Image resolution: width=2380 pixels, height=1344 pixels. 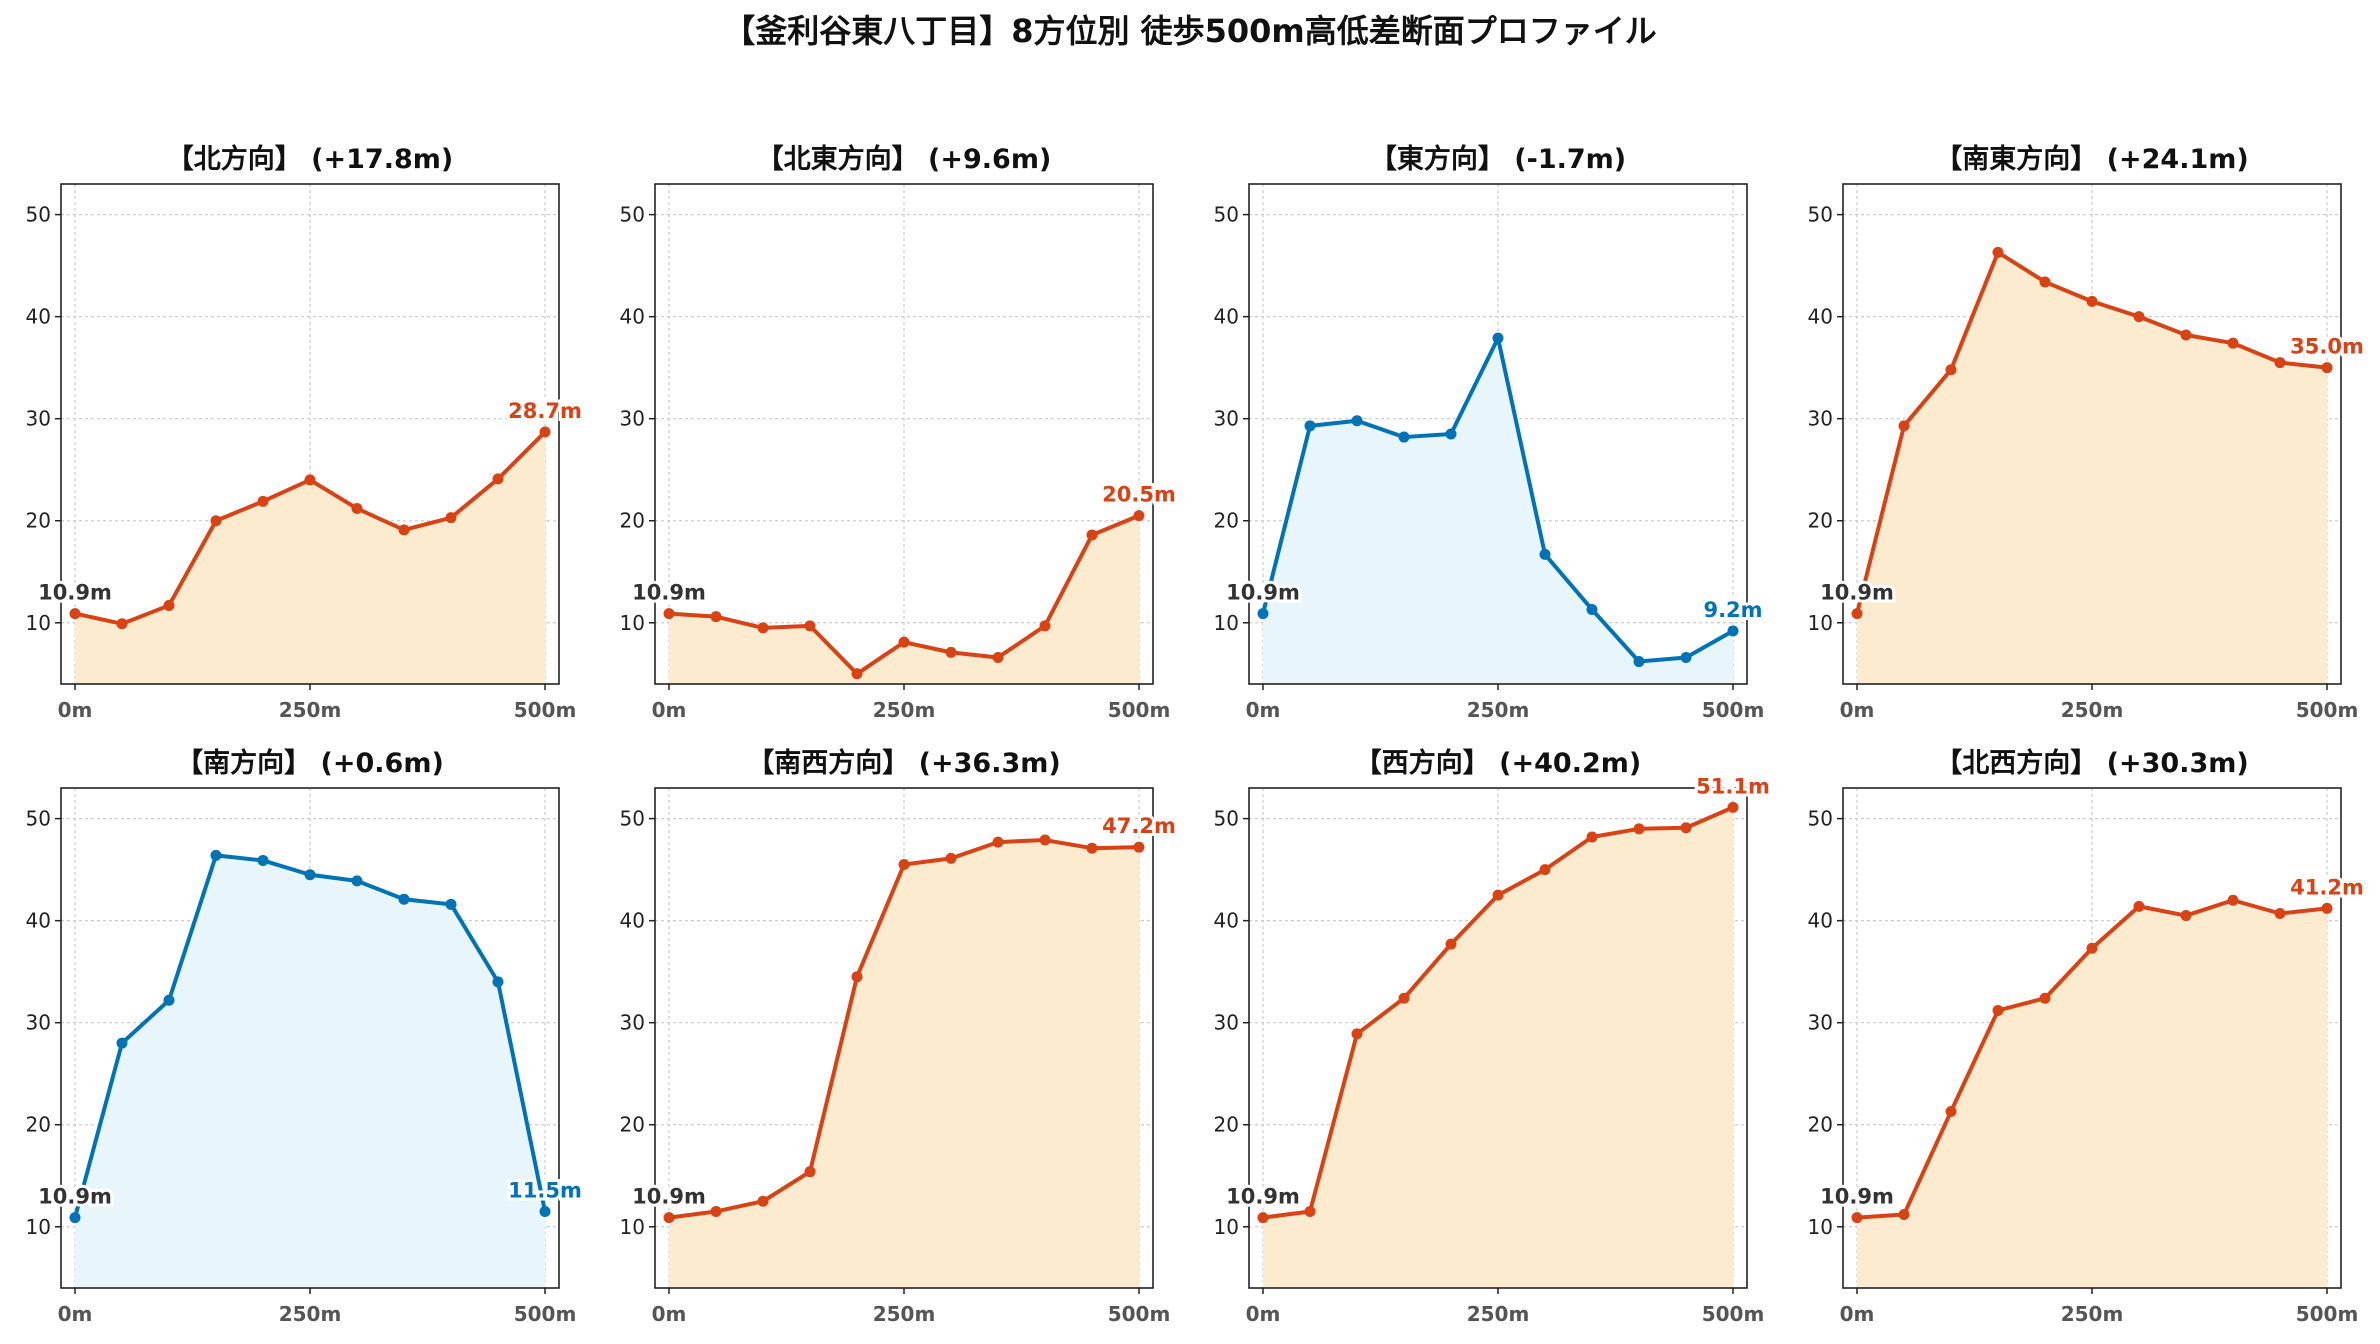 I want to click on panel-title: 【南方向】 (+0.6m), so click(x=310, y=763).